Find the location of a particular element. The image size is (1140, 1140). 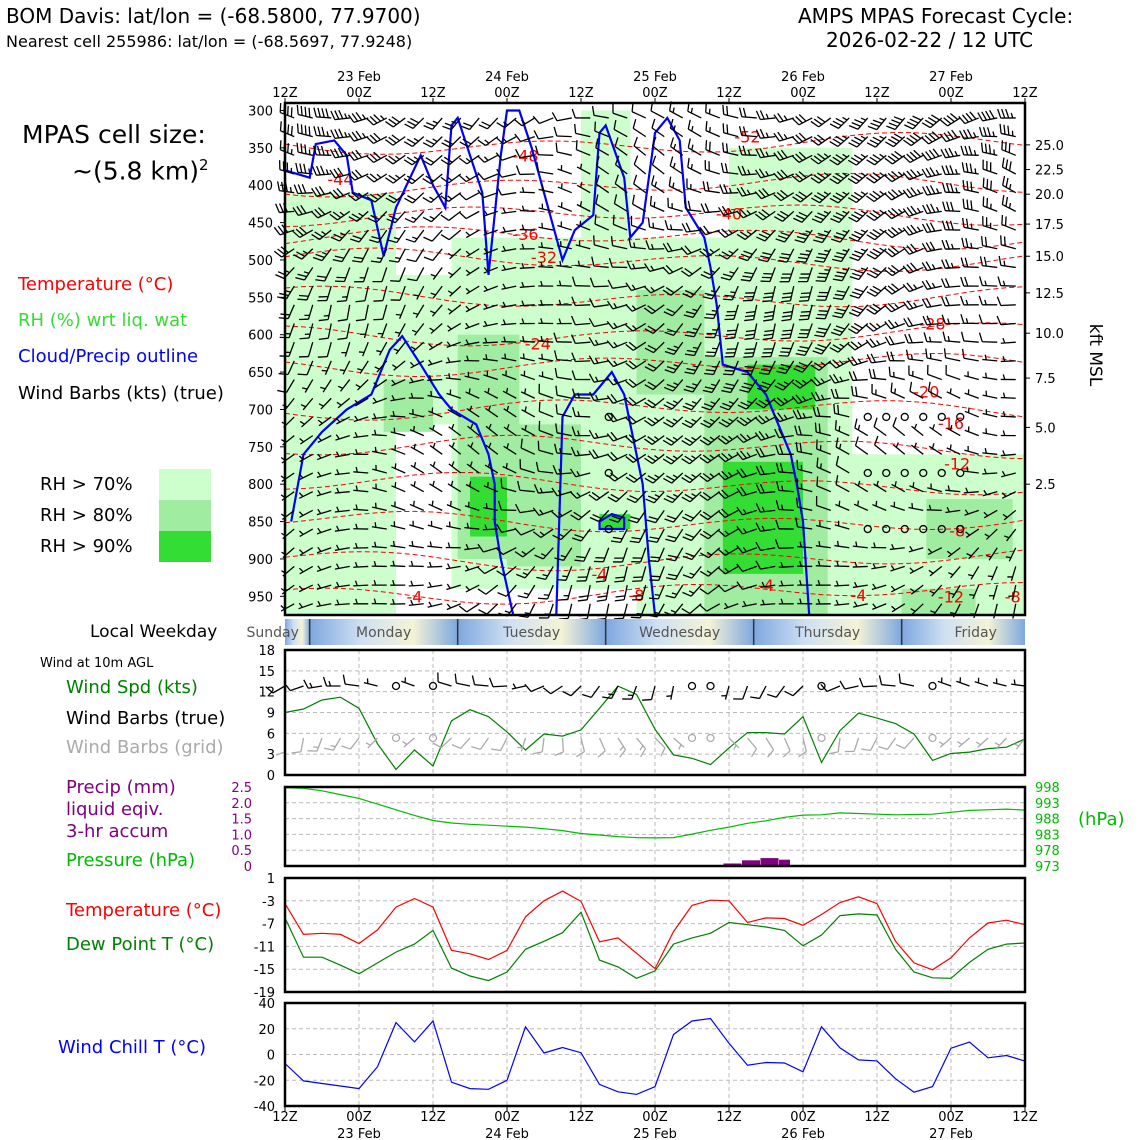

wind-barb-10m is located at coordinates (408, 682).